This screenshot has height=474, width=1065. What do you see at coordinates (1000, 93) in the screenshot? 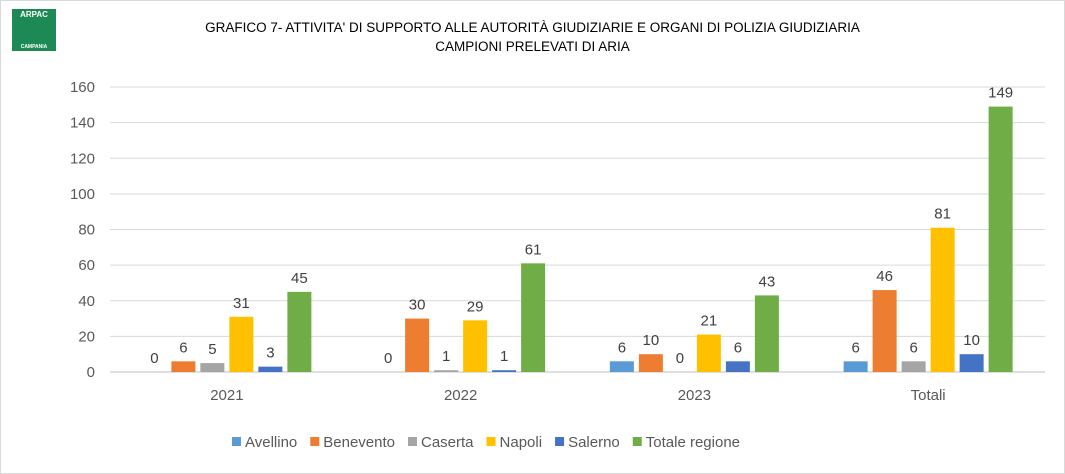
I see `data-label: 149` at bounding box center [1000, 93].